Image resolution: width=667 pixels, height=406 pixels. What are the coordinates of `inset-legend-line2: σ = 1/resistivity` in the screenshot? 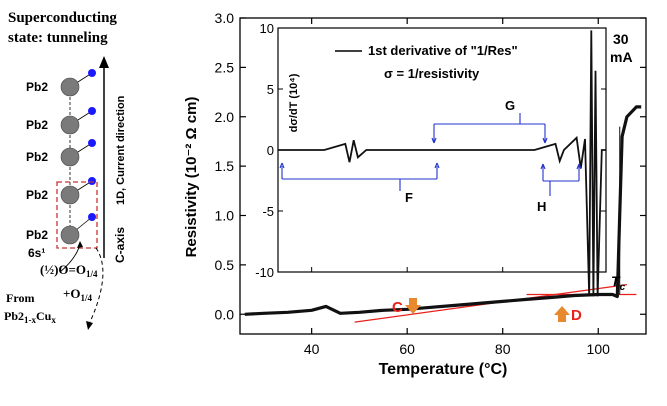 It's located at (432, 73).